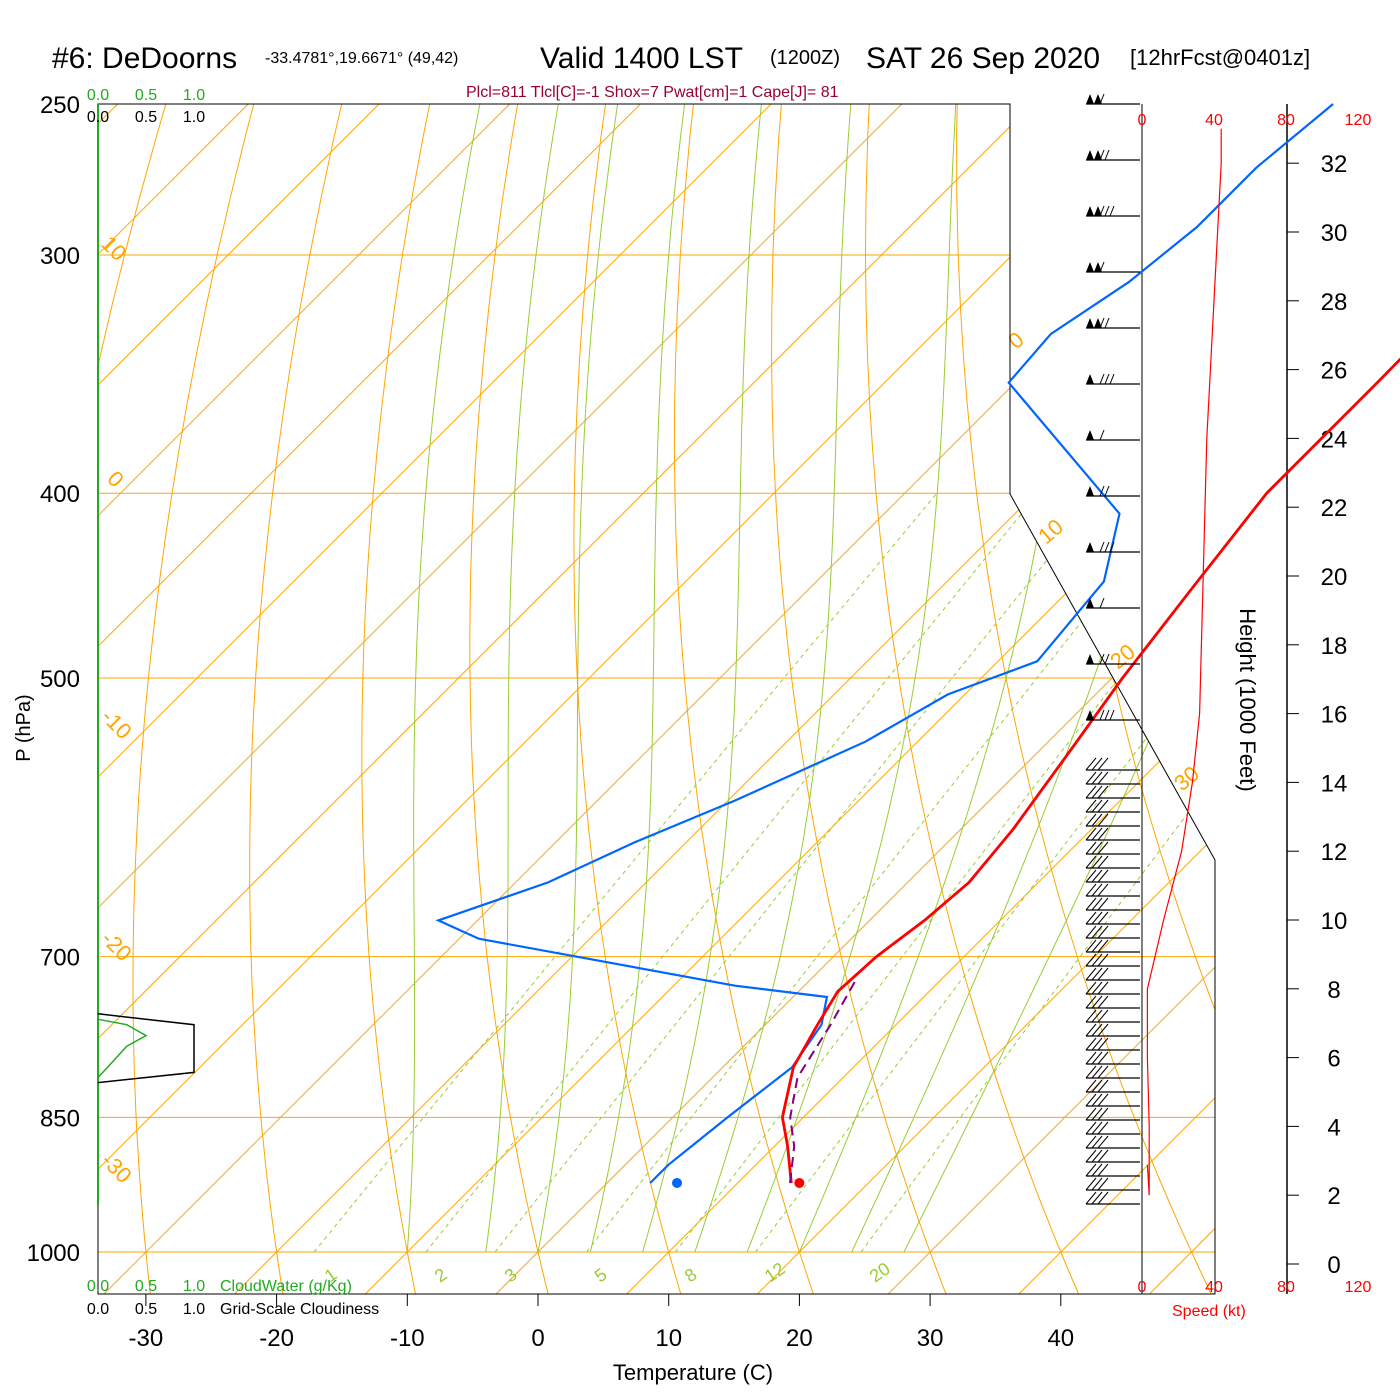 Image resolution: width=1400 pixels, height=1400 pixels. What do you see at coordinates (144, 58) in the screenshot?
I see `station-title: #6: DeDoorns` at bounding box center [144, 58].